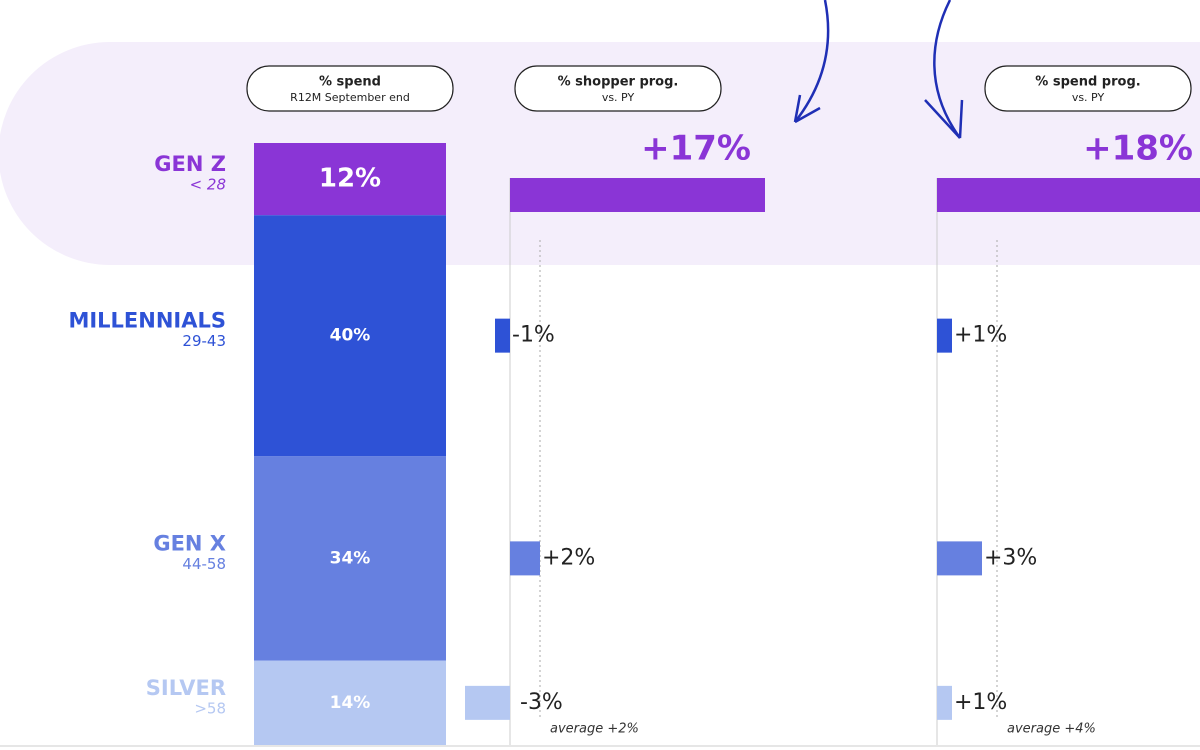  I want to click on category-label: MILLENNIALS, so click(147, 321).